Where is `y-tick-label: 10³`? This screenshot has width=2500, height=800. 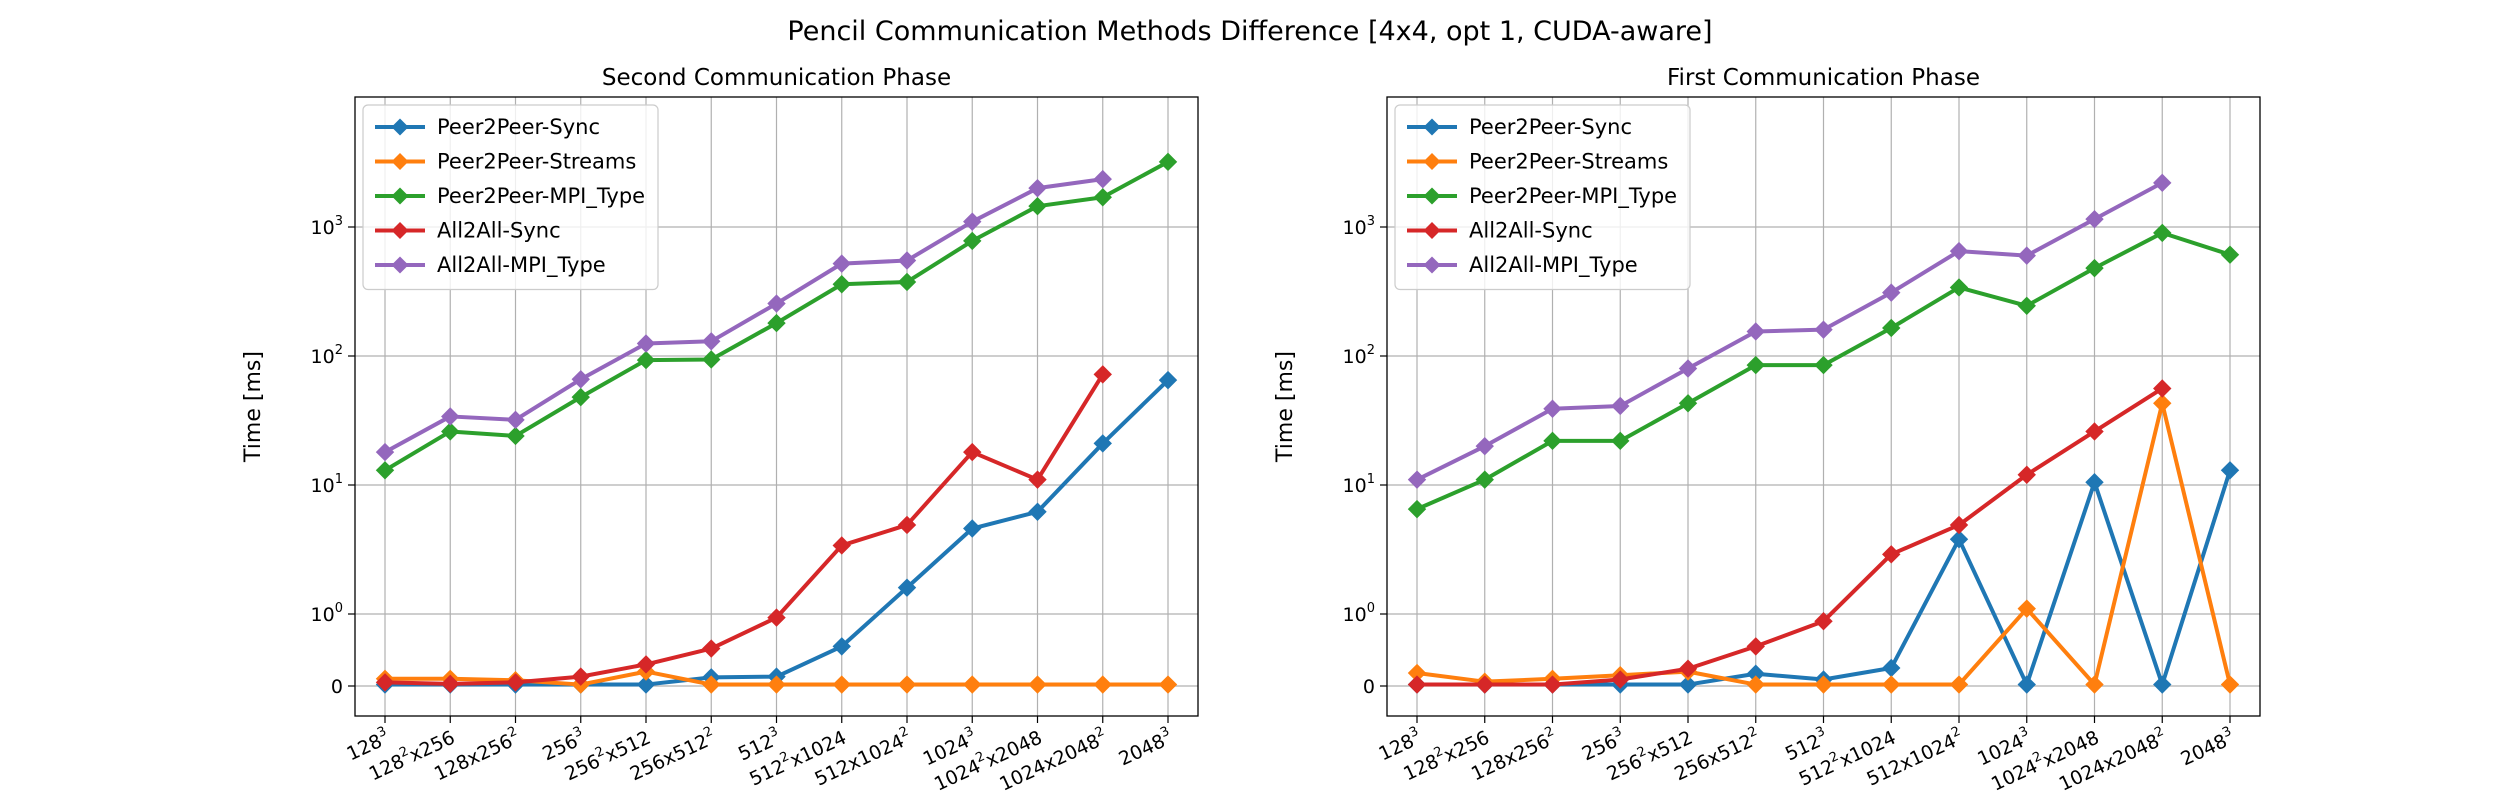
y-tick-label: 10³ is located at coordinates (1359, 226).